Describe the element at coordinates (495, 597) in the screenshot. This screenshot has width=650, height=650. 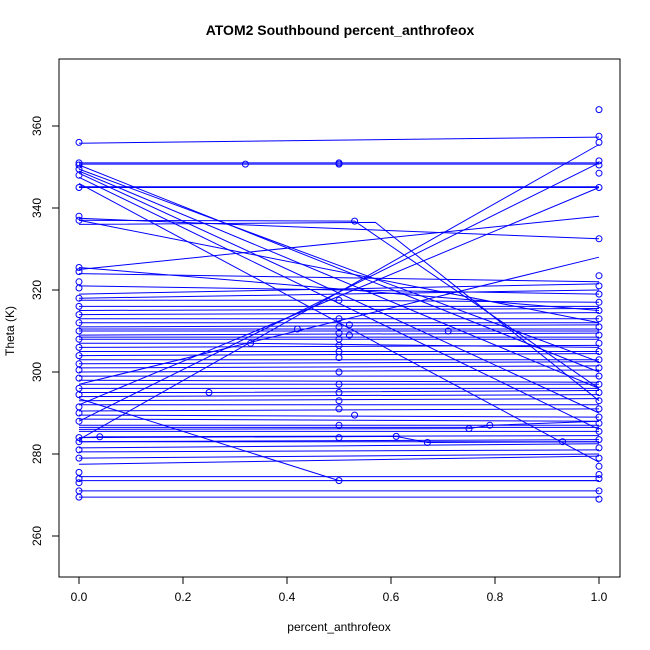
I see `x-tick-label: 0.8` at that location.